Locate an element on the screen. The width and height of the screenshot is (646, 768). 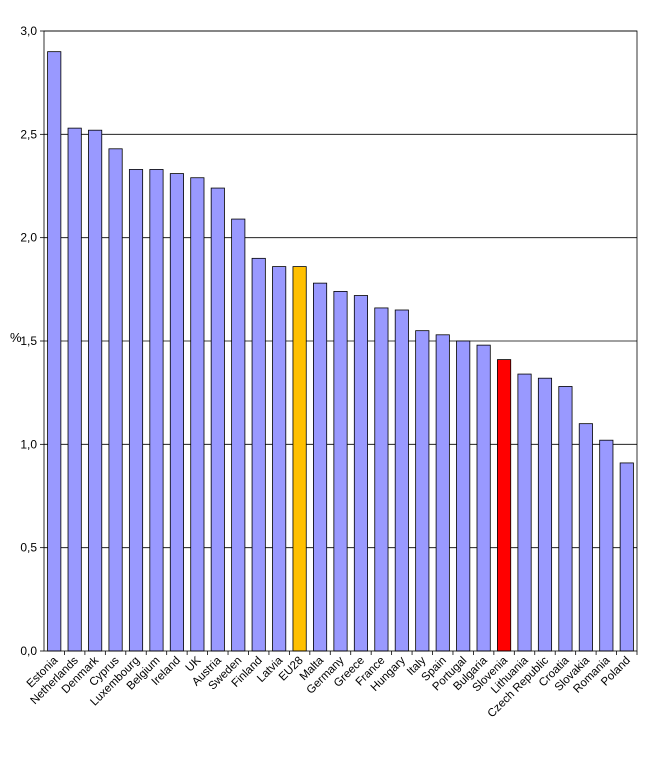
bar-finland is located at coordinates (258, 454).